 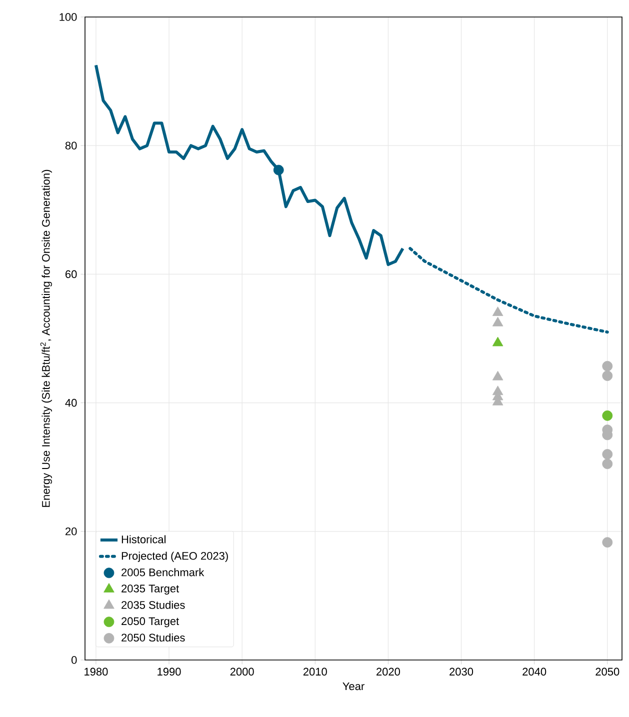 I want to click on y-tick-label: 40, so click(x=71, y=402).